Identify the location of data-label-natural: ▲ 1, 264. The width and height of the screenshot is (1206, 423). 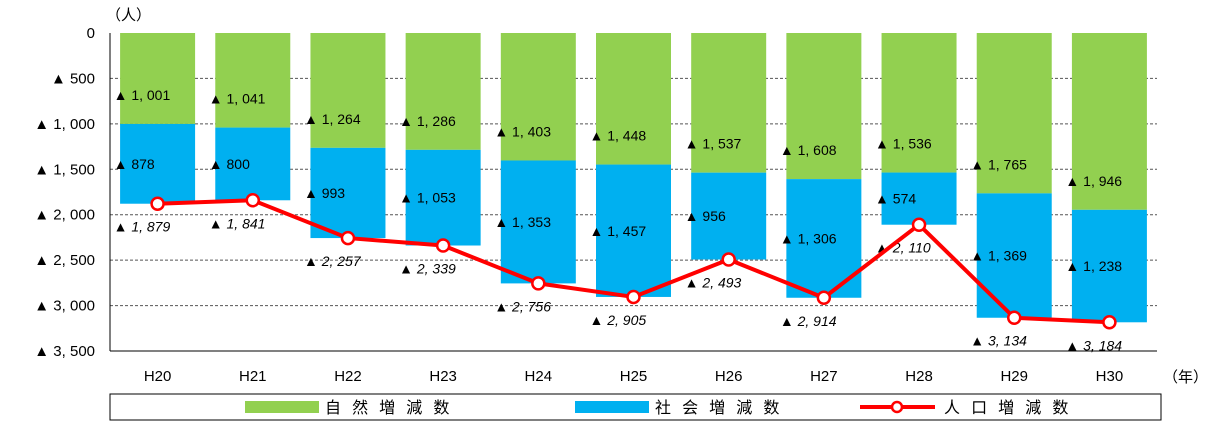
(332, 119).